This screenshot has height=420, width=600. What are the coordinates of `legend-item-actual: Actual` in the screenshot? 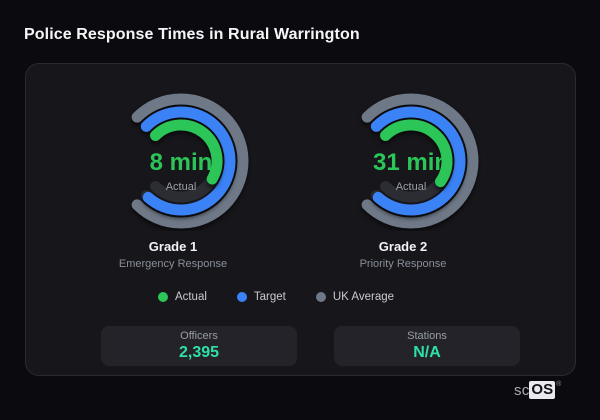 It's located at (182, 297).